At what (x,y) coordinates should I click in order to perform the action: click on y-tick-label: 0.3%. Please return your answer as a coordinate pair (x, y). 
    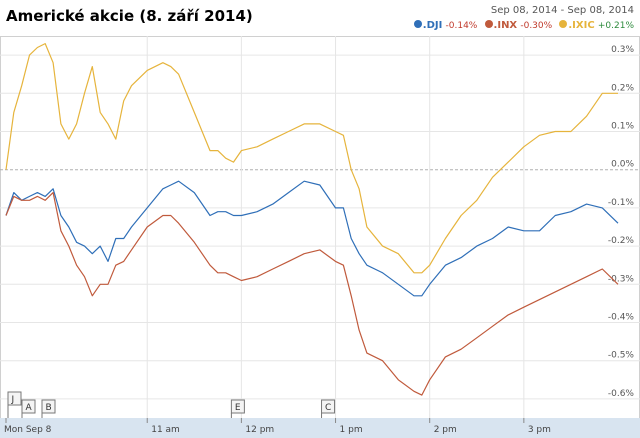
    Looking at the image, I should click on (622, 50).